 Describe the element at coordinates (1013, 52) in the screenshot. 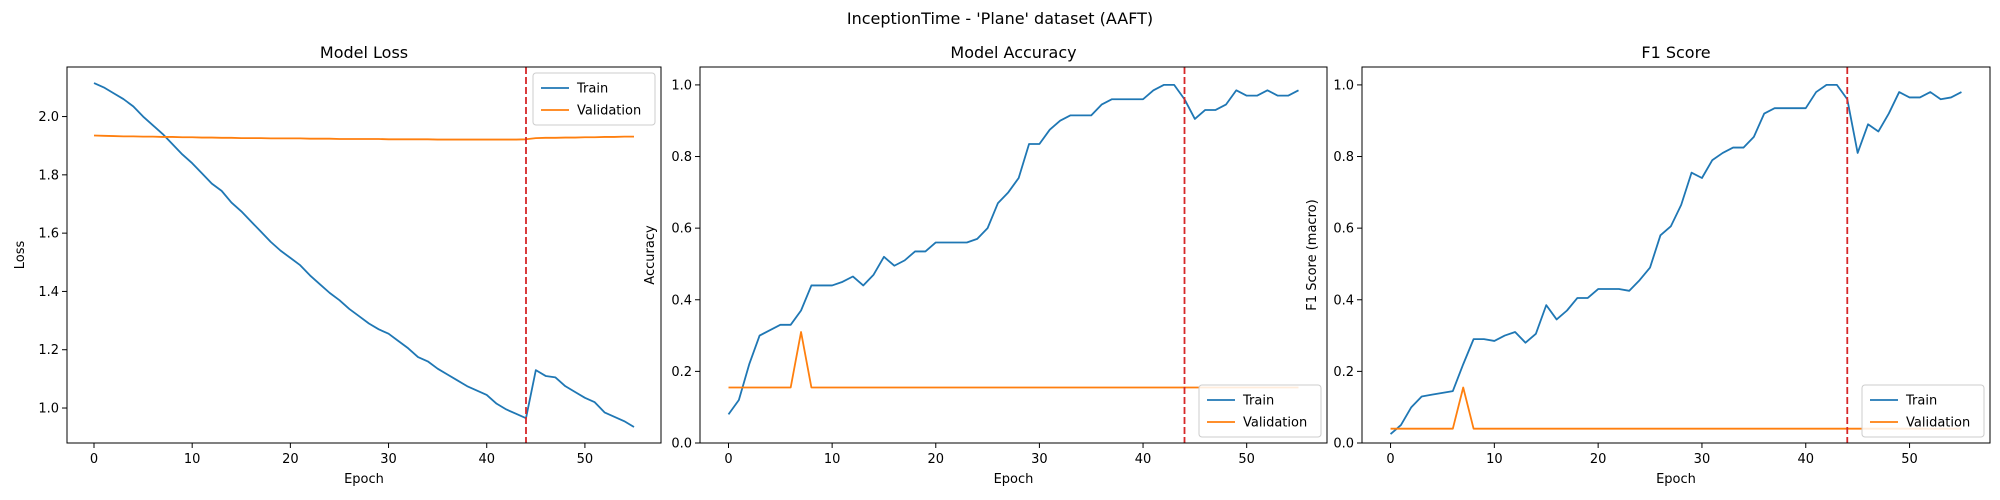

I see `chart-title: Model Accuracy` at that location.